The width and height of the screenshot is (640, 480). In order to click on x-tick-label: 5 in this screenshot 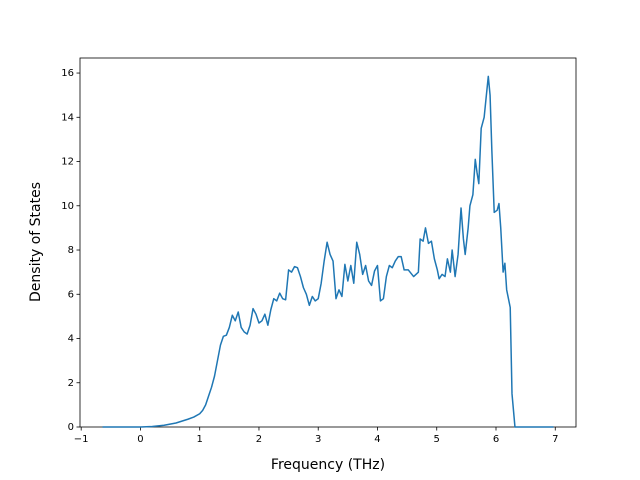, I will do `click(437, 439)`.